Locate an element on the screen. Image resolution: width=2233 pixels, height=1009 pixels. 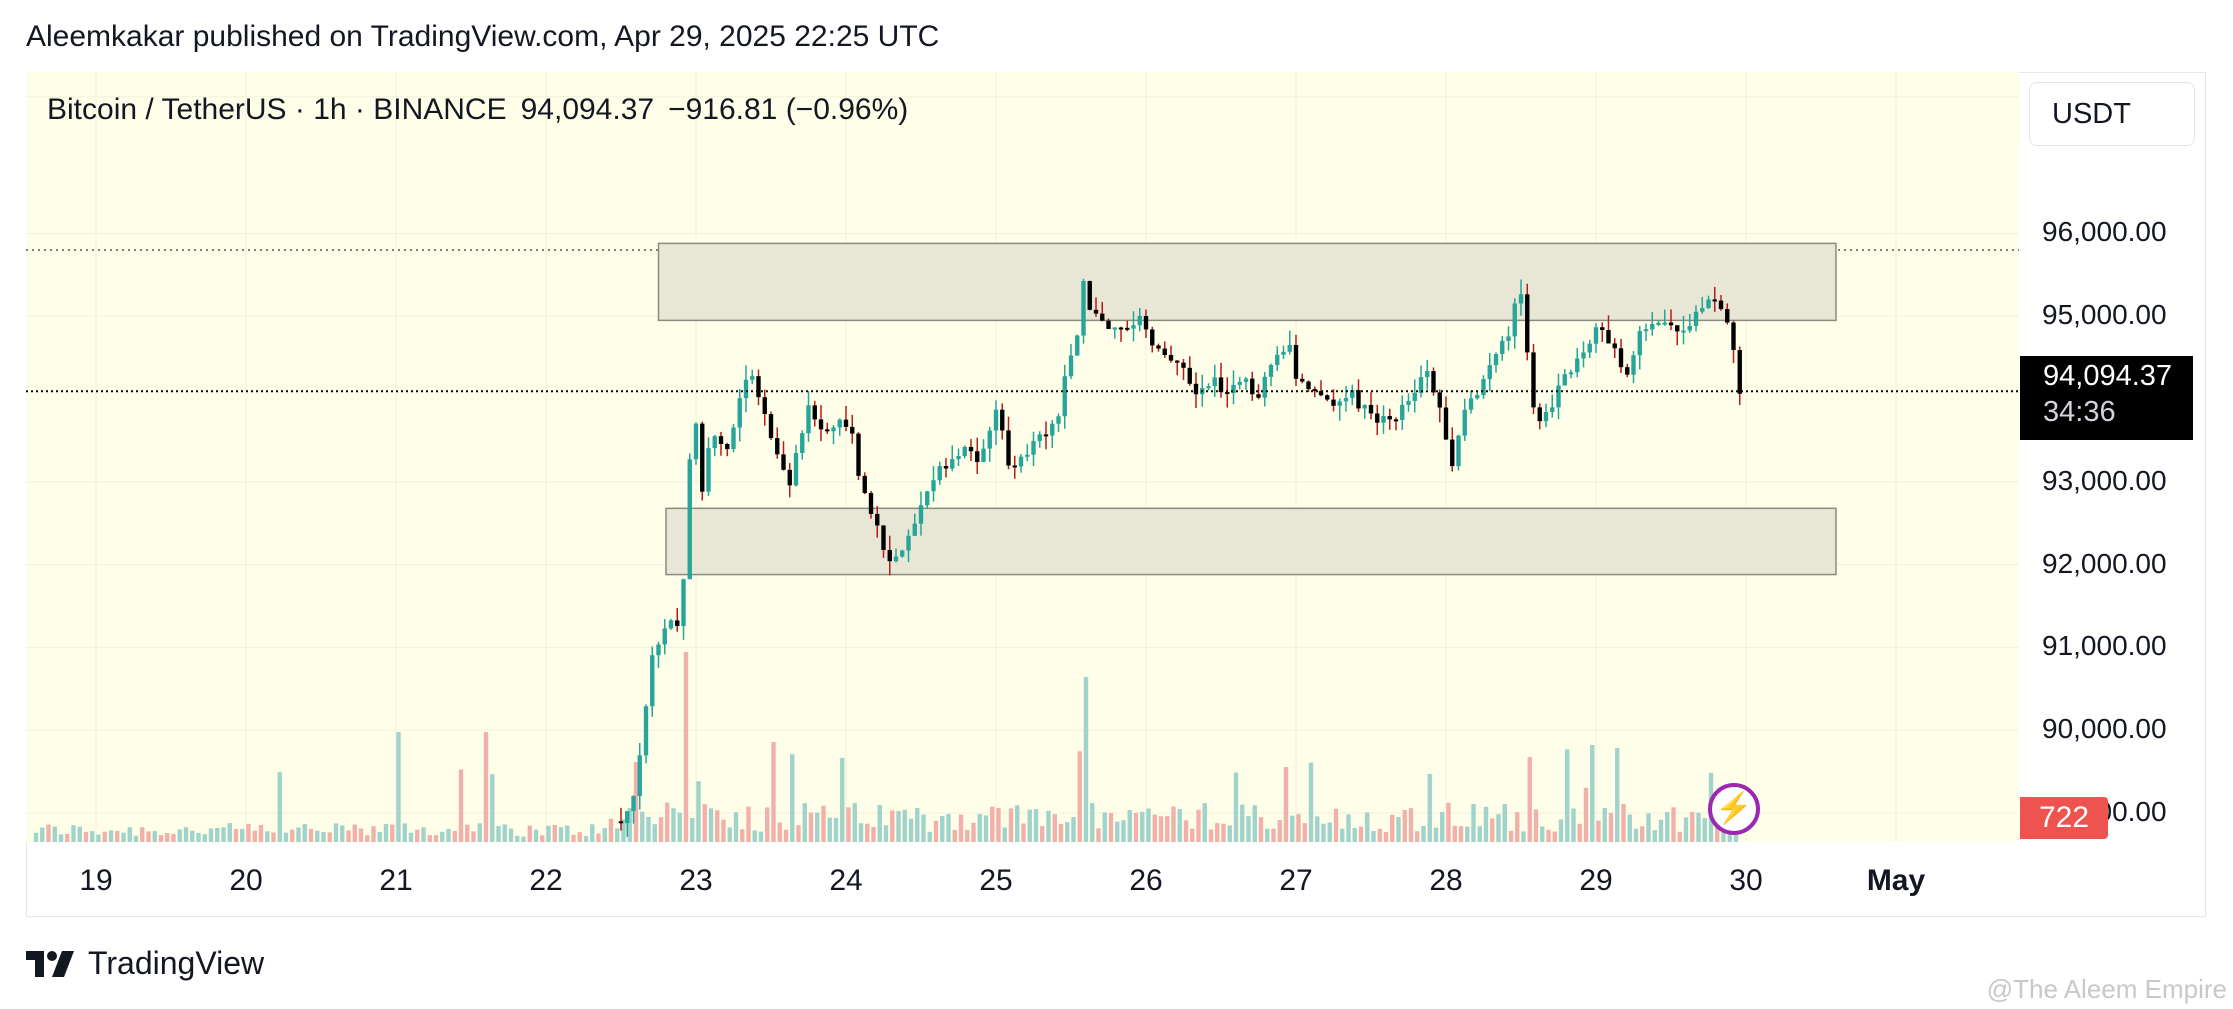
time-tick-label: May is located at coordinates (1896, 880).